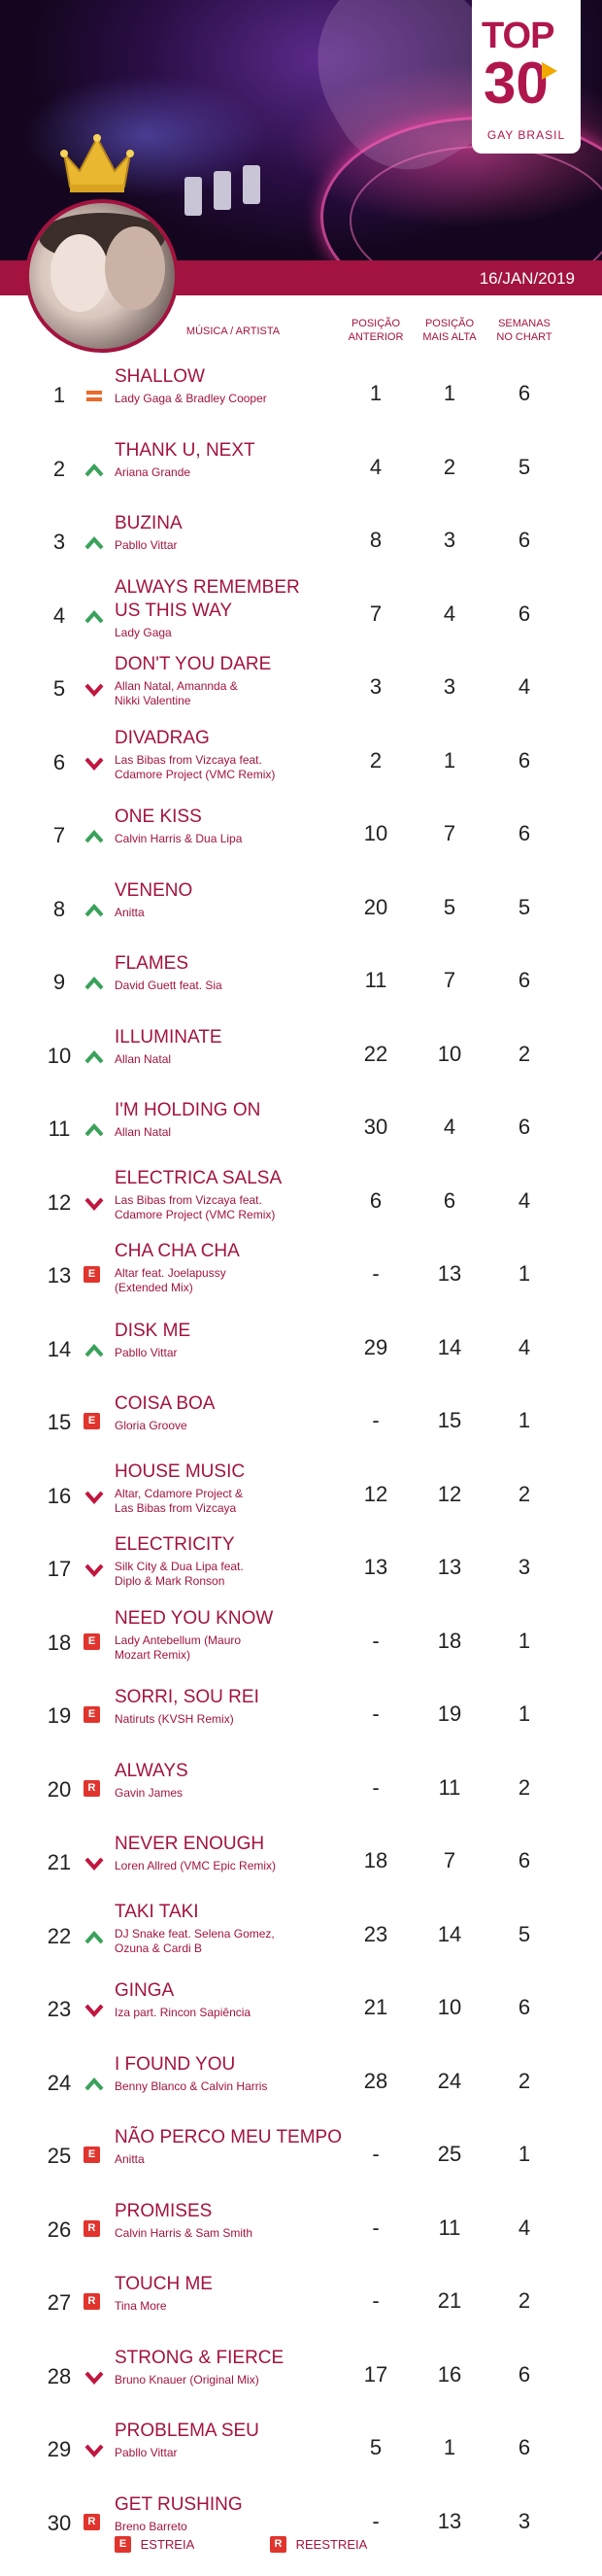 The image size is (602, 2576). What do you see at coordinates (526, 135) in the screenshot?
I see `logo-subtitle: GAY BRASIL` at bounding box center [526, 135].